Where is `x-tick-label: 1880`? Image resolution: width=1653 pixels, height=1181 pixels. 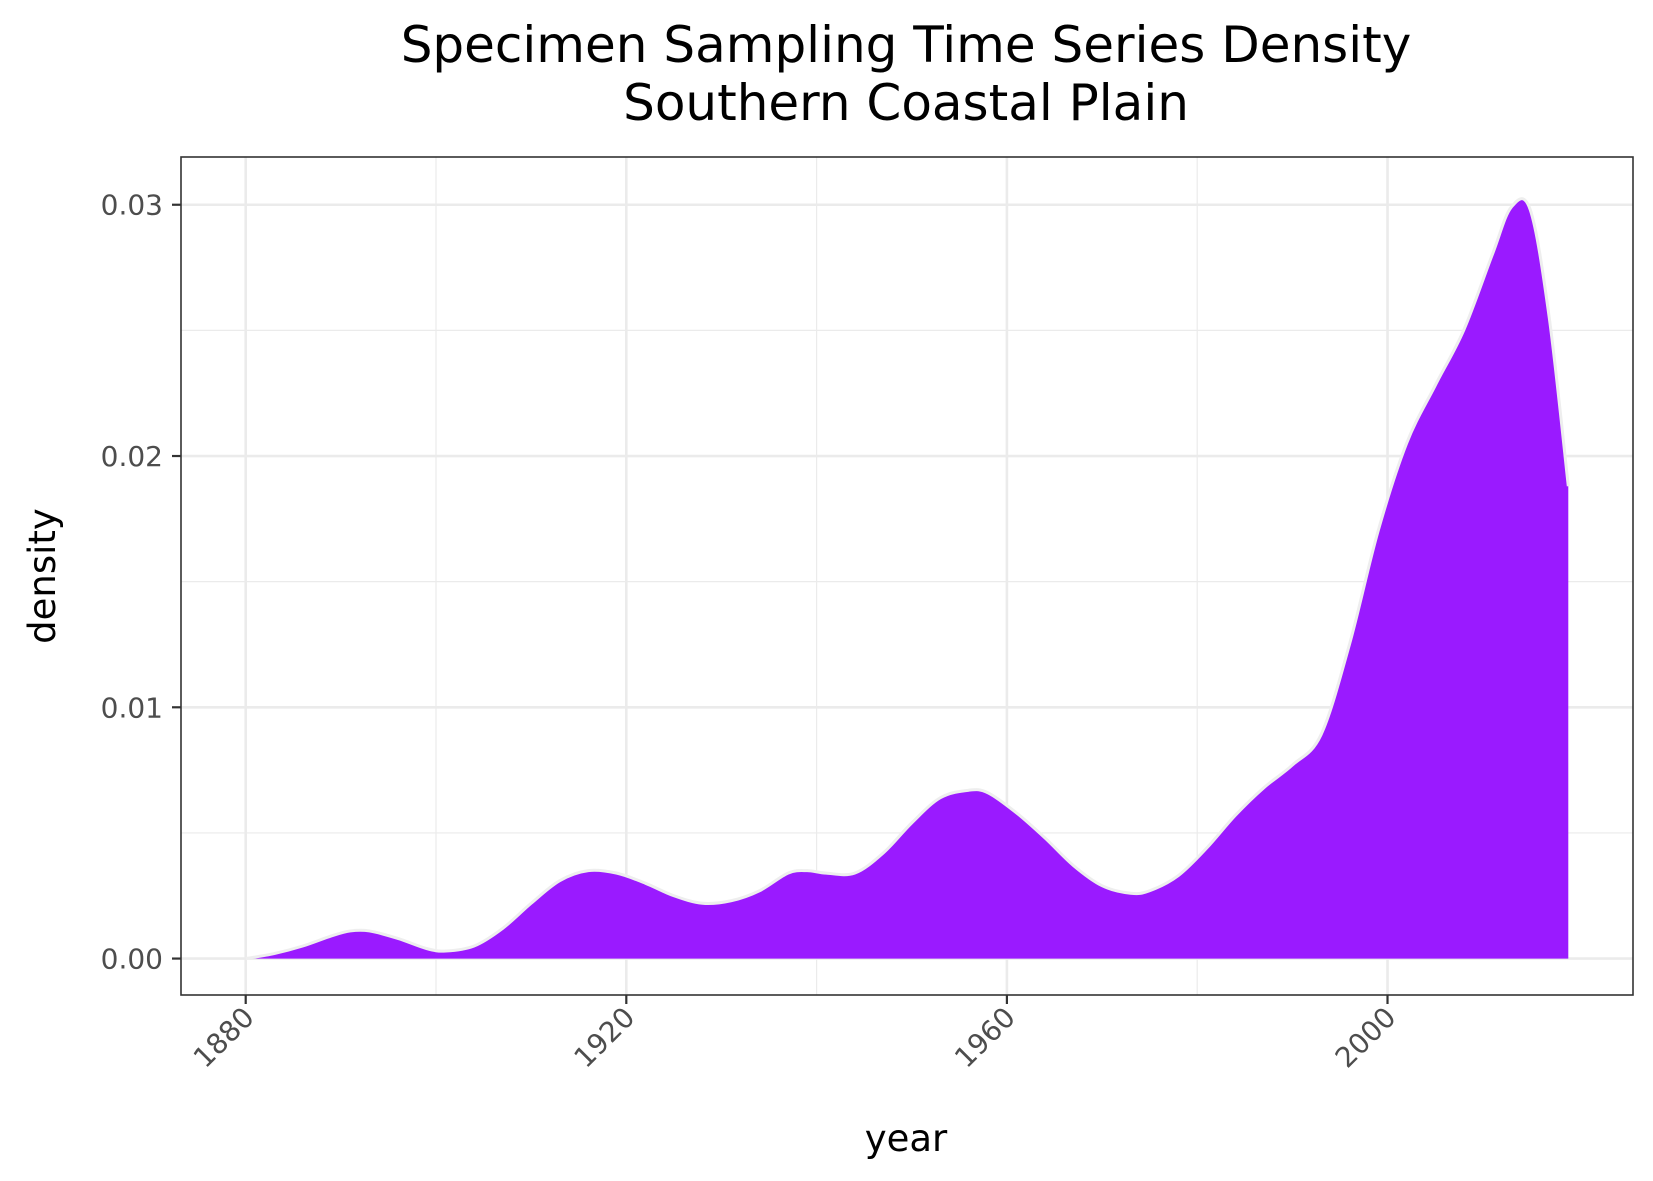 x-tick-label: 1880 is located at coordinates (224, 1038).